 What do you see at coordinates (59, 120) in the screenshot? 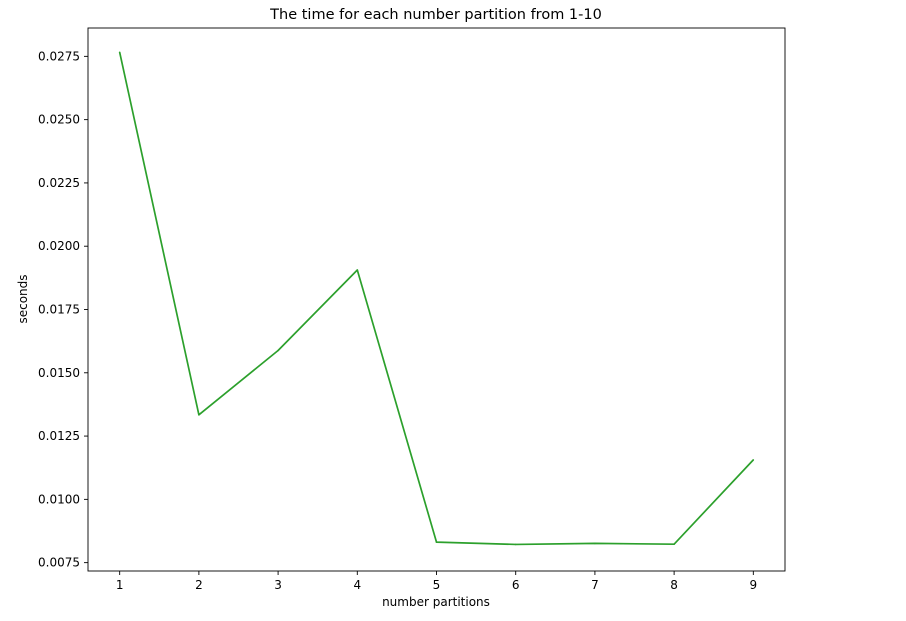
I see `y-tick-label: 0.0250` at bounding box center [59, 120].